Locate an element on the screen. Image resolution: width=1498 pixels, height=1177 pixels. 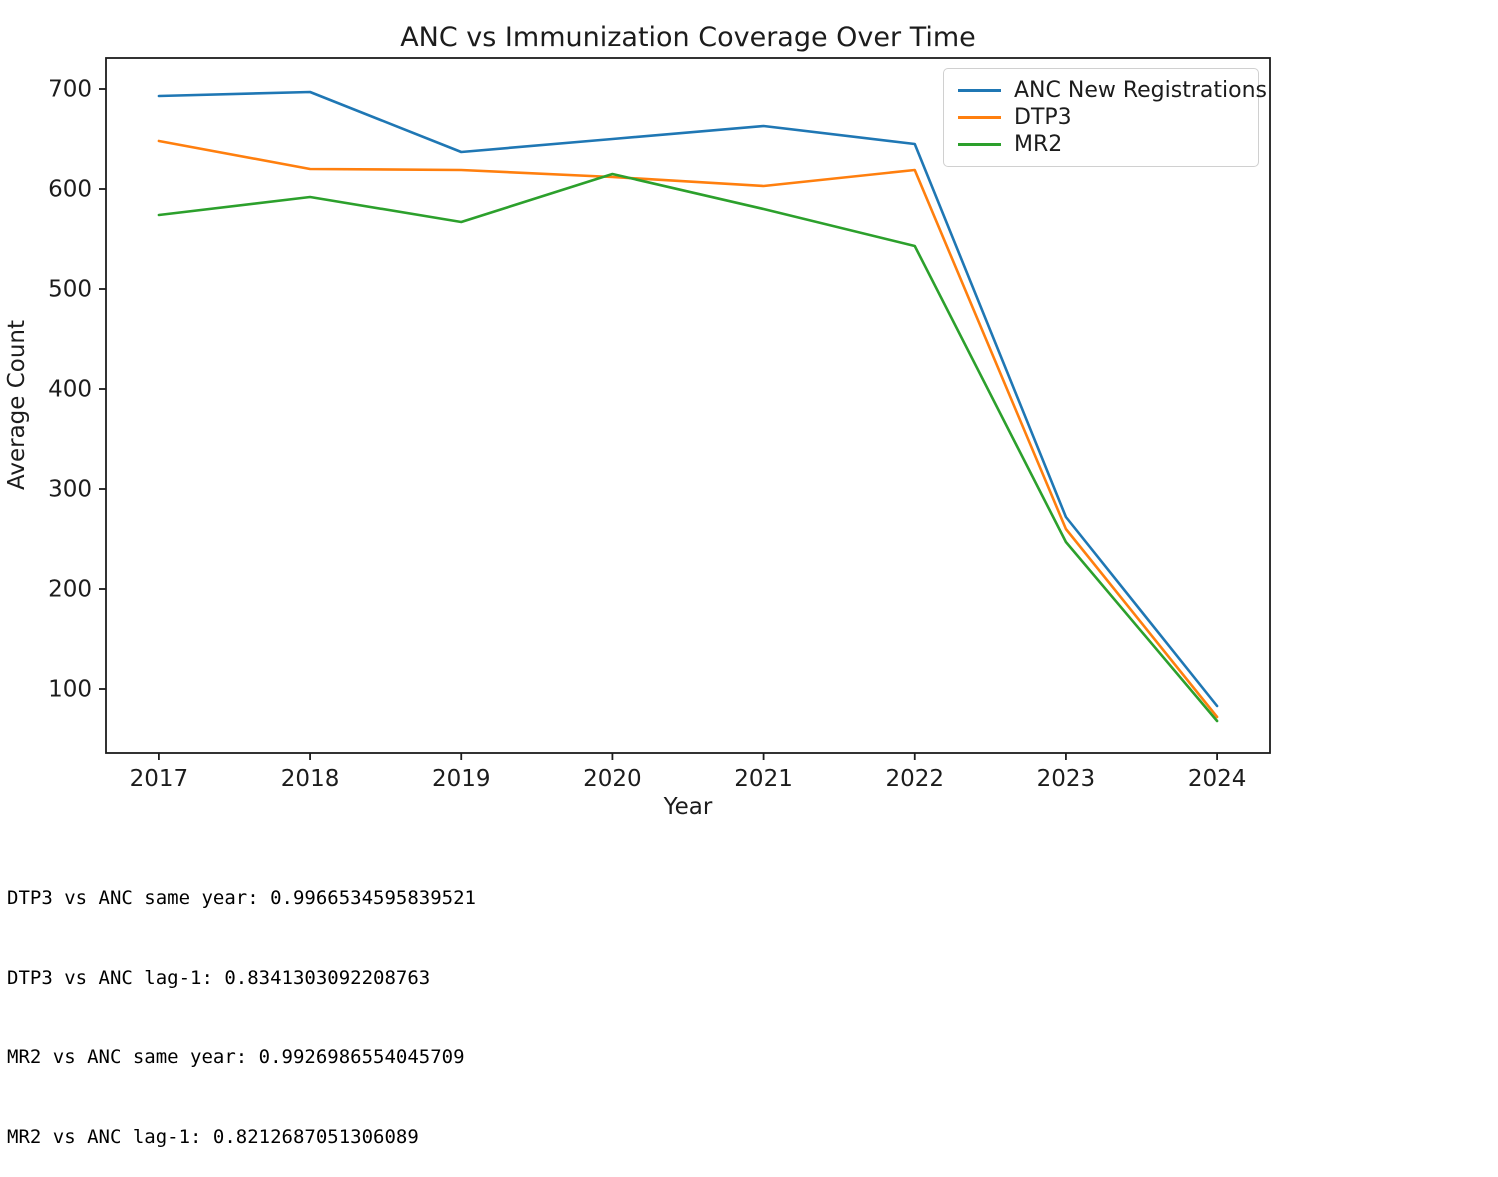
x-tick-label: 2021 is located at coordinates (763, 779).